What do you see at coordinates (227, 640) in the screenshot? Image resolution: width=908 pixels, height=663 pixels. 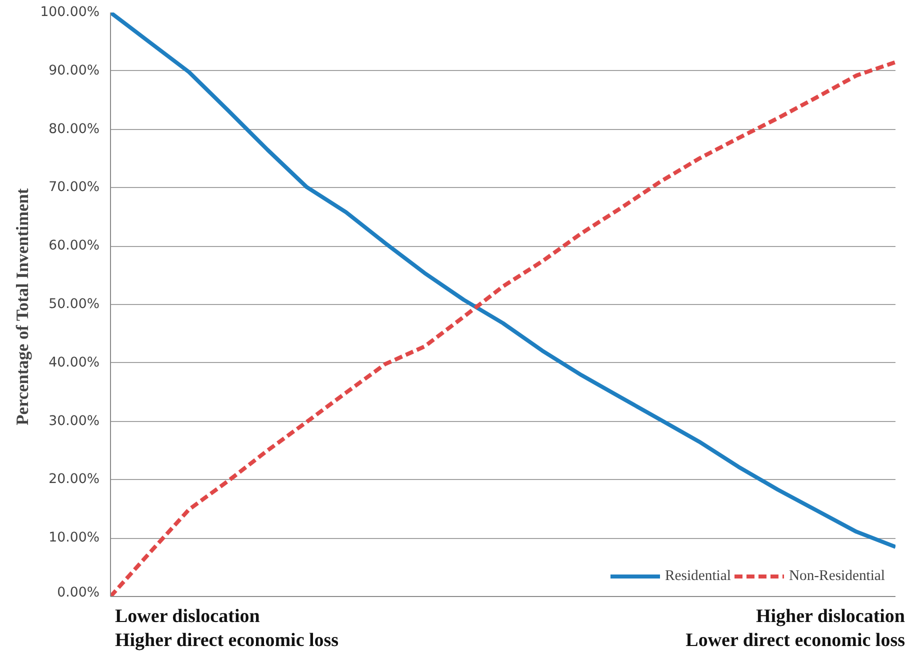 I see `text: Higher direct economic loss` at bounding box center [227, 640].